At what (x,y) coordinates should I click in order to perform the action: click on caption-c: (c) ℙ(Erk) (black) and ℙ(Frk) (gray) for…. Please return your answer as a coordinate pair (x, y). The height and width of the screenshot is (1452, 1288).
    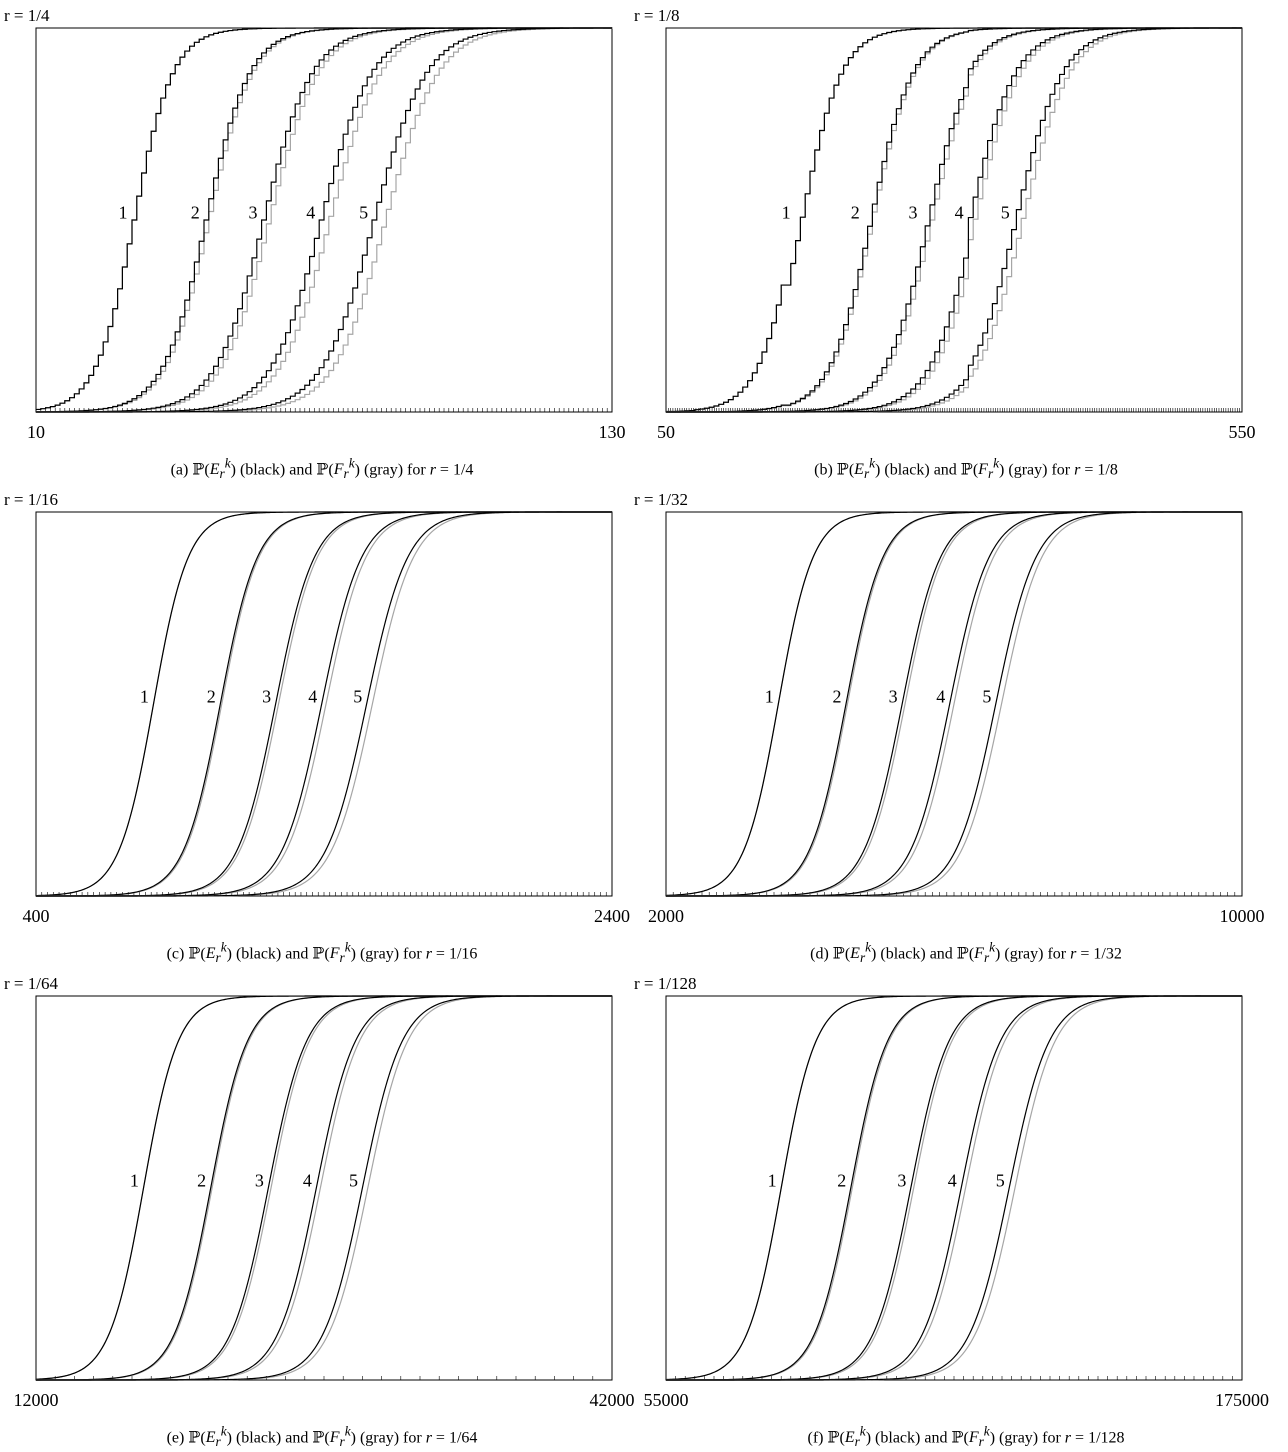
    Looking at the image, I should click on (322, 953).